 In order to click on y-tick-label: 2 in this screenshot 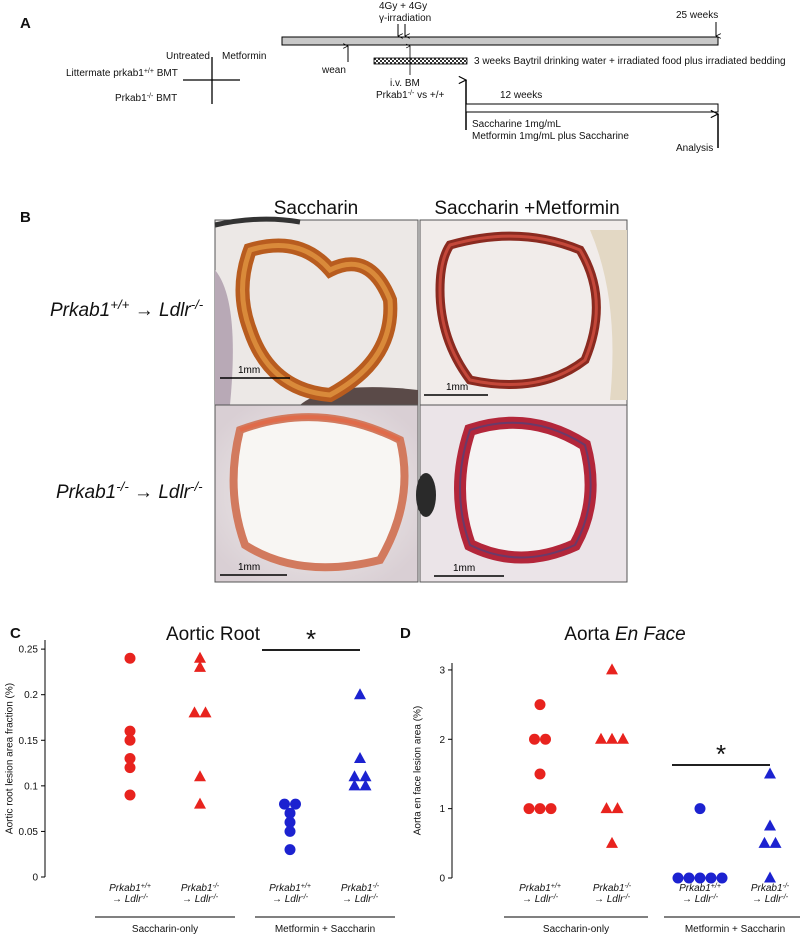, I will do `click(442, 740)`.